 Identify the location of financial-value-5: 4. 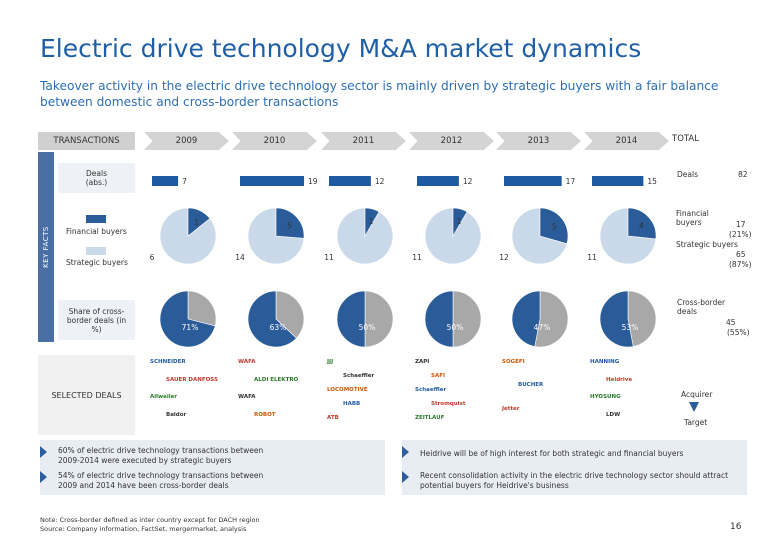
(641, 226).